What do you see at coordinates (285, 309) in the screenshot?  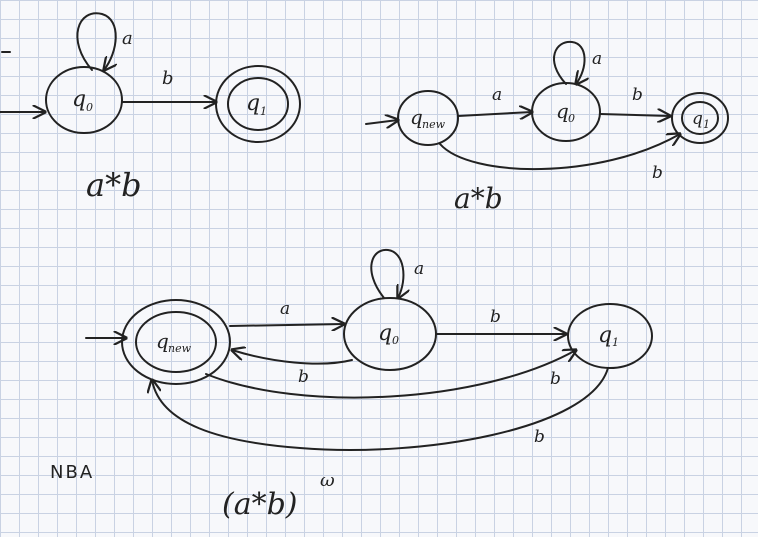 I see `d3-edge-qnew-q0-label: a` at bounding box center [285, 309].